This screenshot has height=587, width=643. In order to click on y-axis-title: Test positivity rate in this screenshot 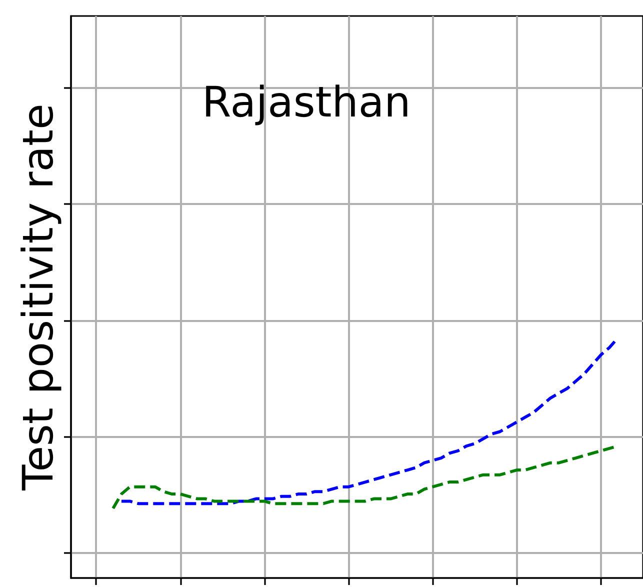, I will do `click(38, 298)`.